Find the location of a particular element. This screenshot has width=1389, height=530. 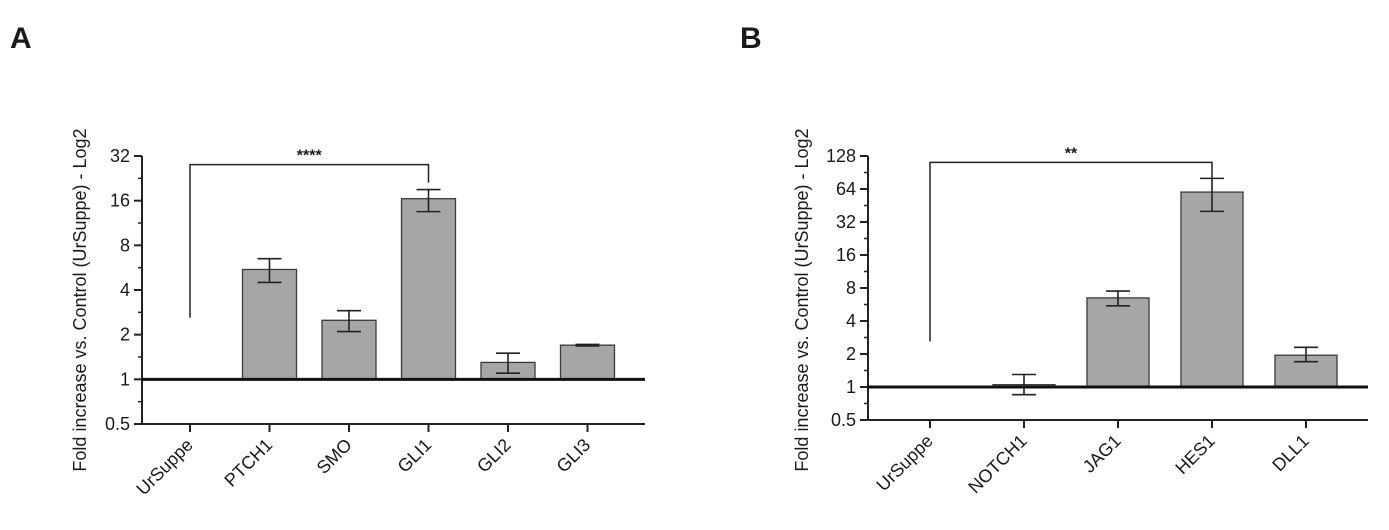

x-tick-label: HES1 is located at coordinates (1194, 454).